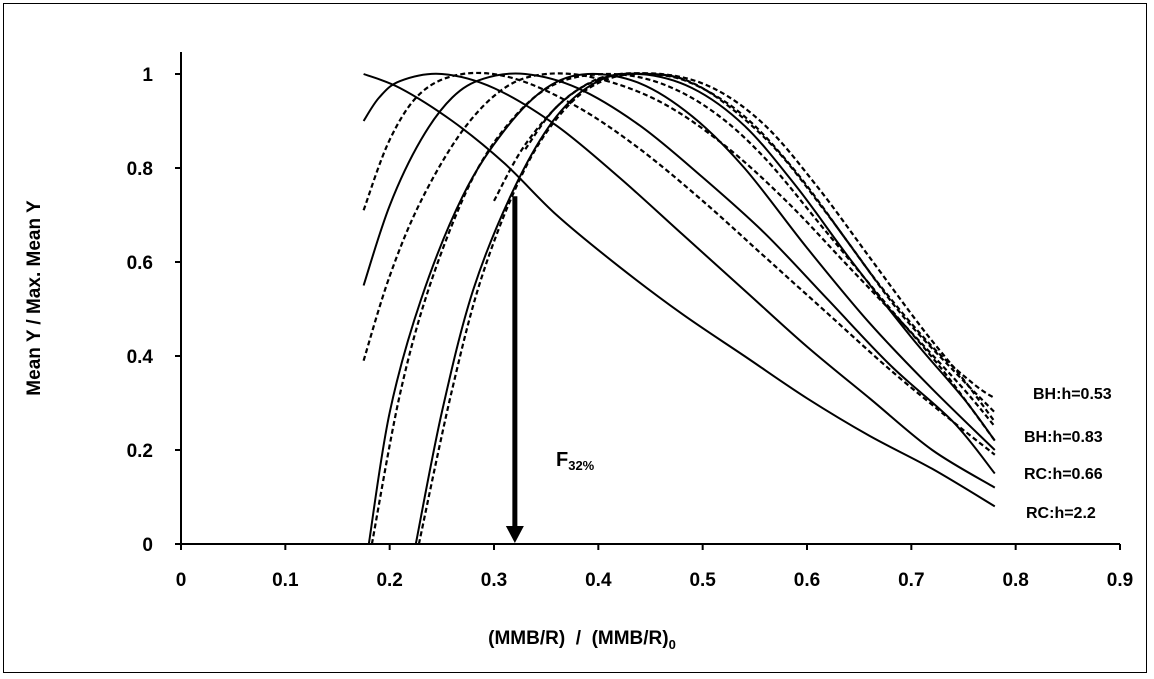  Describe the element at coordinates (550, 369) in the screenshot. I see `annotation: F32%` at that location.